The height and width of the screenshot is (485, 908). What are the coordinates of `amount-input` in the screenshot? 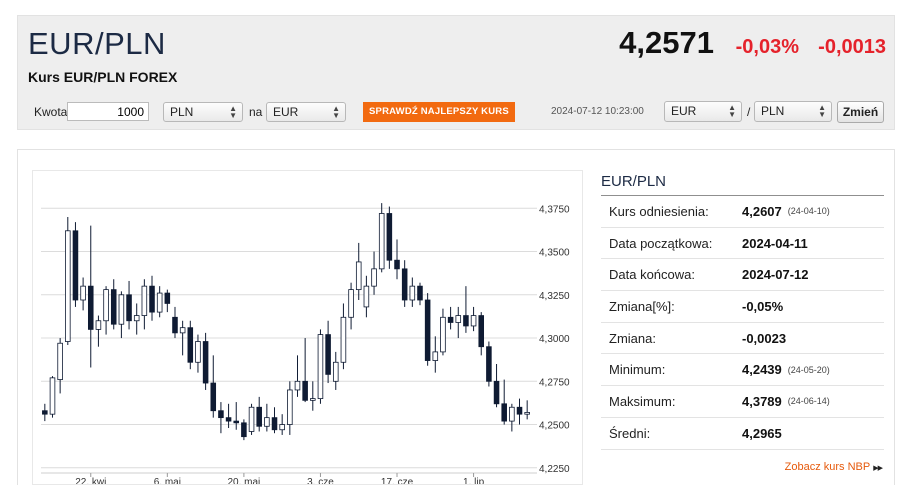 It's located at (108, 111).